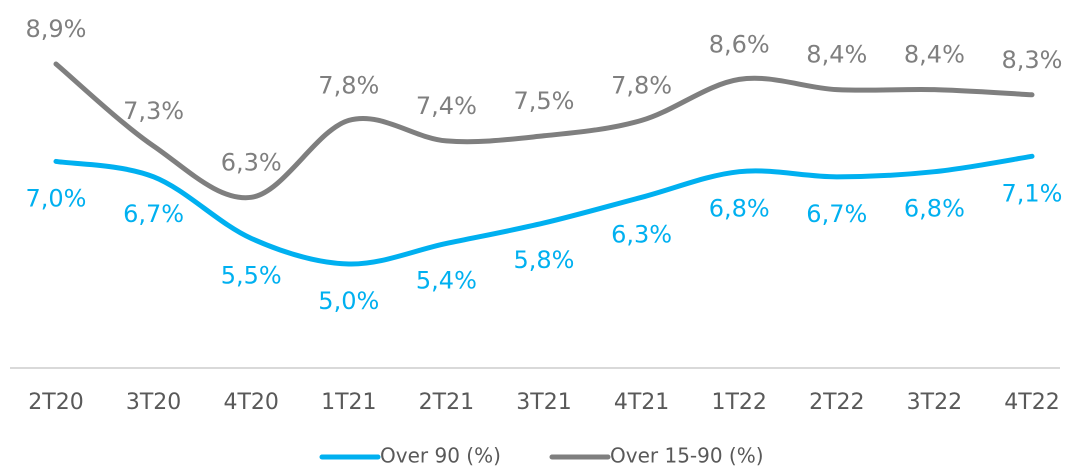  I want to click on legend-label: Over 90 (%), so click(440, 456).